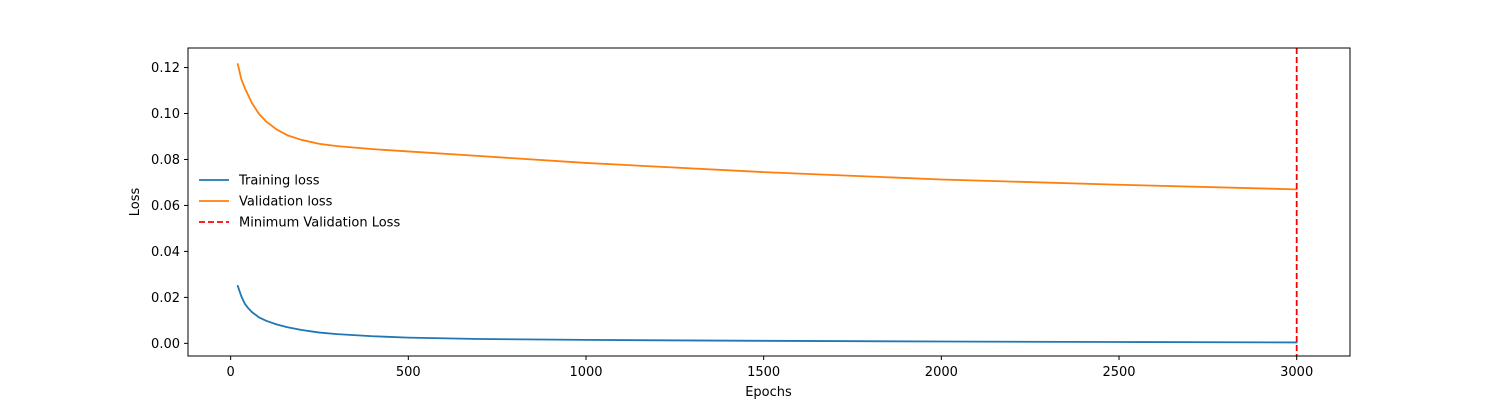 The width and height of the screenshot is (1500, 400). What do you see at coordinates (165, 344) in the screenshot?
I see `y-tick-label: 0.00` at bounding box center [165, 344].